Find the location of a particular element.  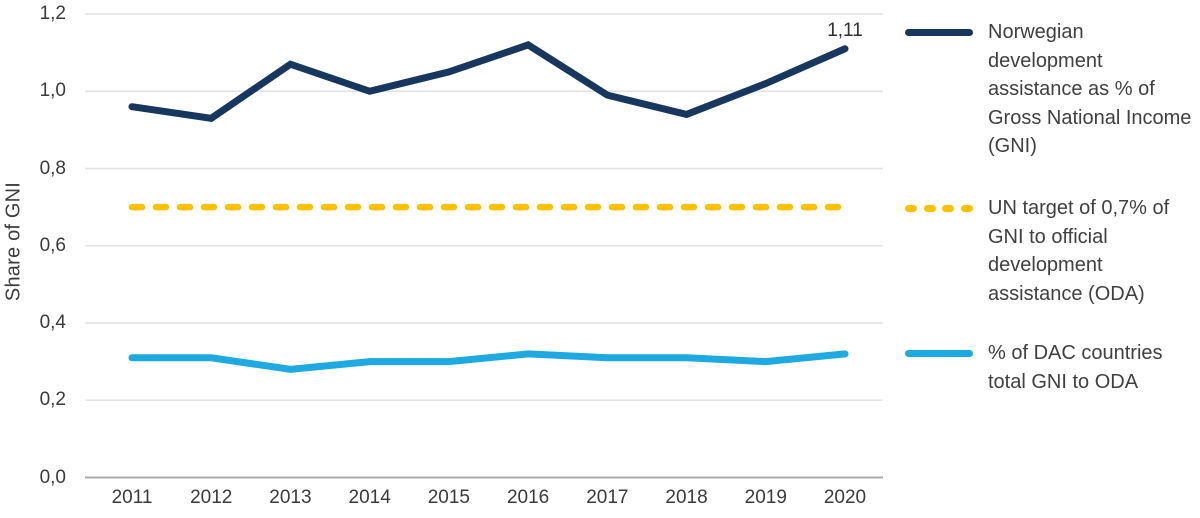

y-tick-label: 0,0 is located at coordinates (52, 477).